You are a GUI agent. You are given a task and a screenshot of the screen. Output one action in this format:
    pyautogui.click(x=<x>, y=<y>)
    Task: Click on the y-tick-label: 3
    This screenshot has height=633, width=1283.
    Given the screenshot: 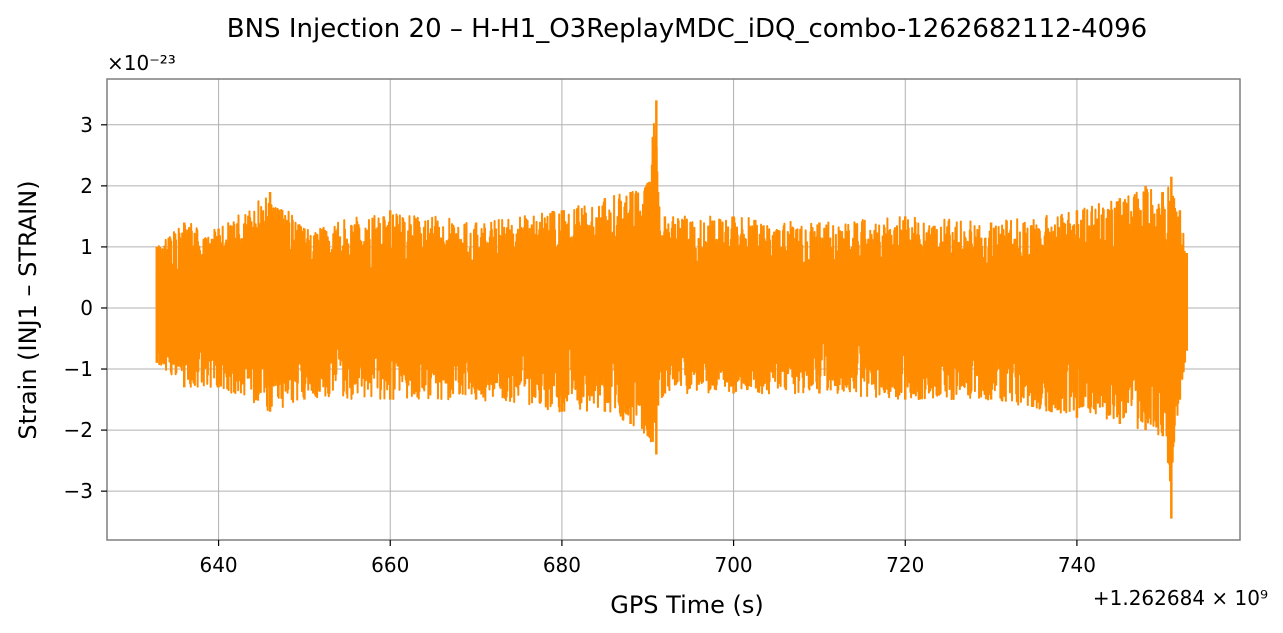 What is the action you would take?
    pyautogui.click(x=86, y=125)
    